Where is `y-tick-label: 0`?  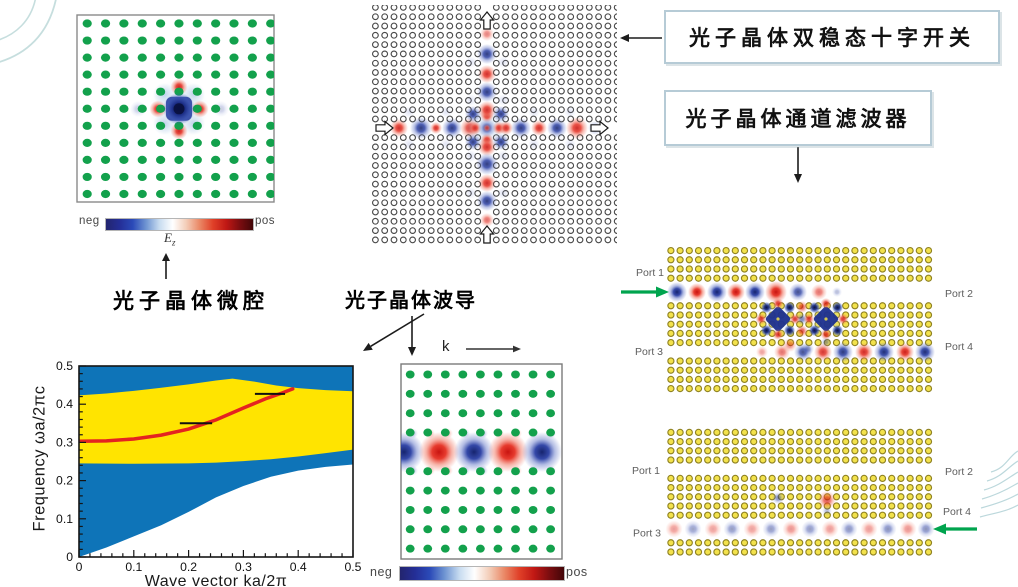
y-tick-label: 0 is located at coordinates (69, 557).